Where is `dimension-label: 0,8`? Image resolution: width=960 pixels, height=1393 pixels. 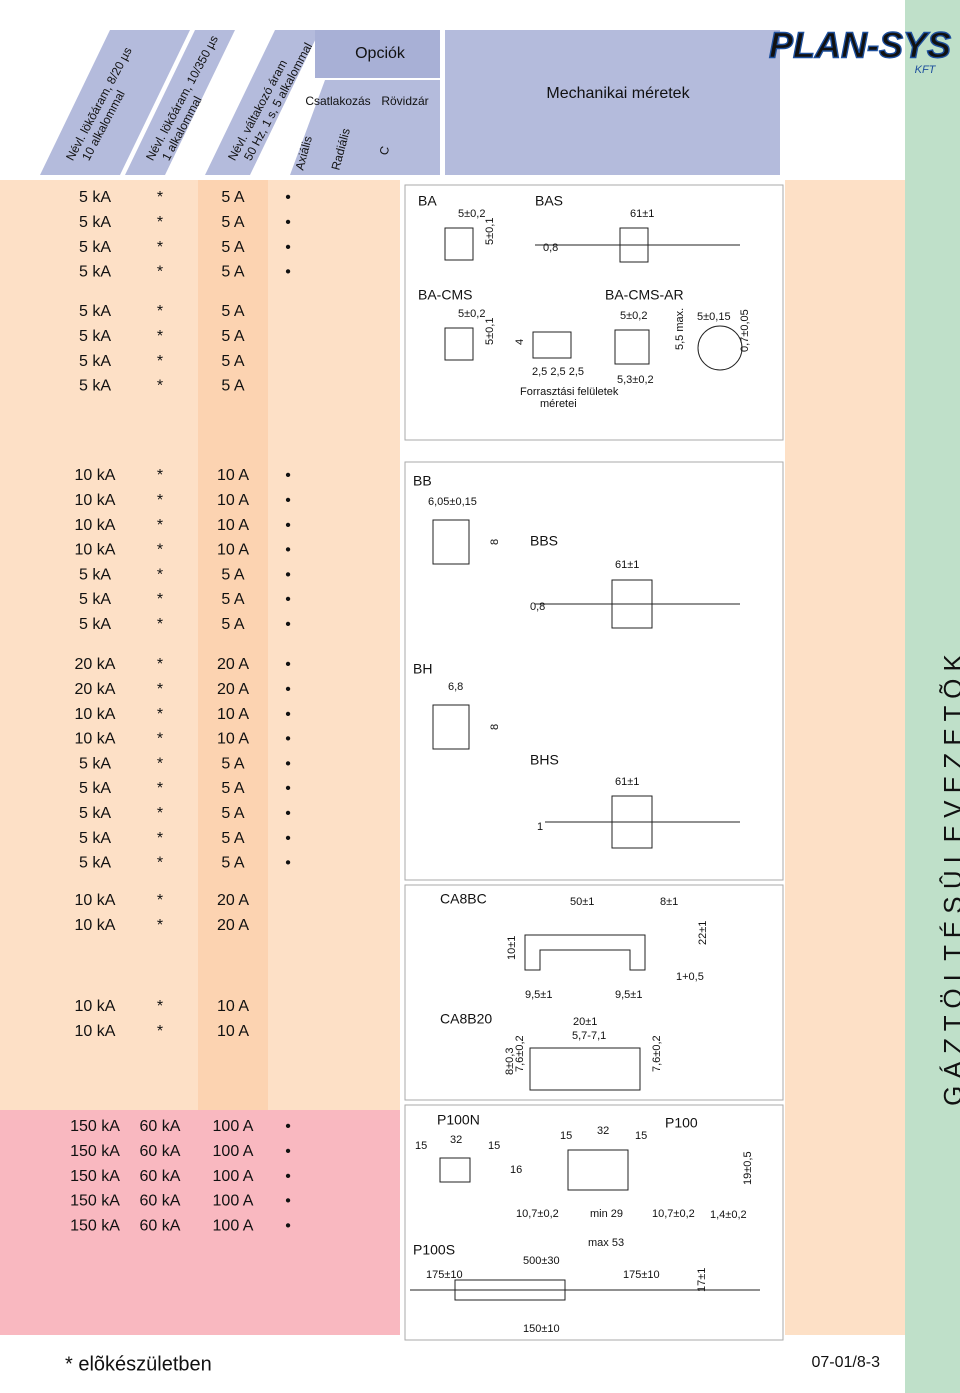
dimension-label: 0,8 is located at coordinates (550, 248).